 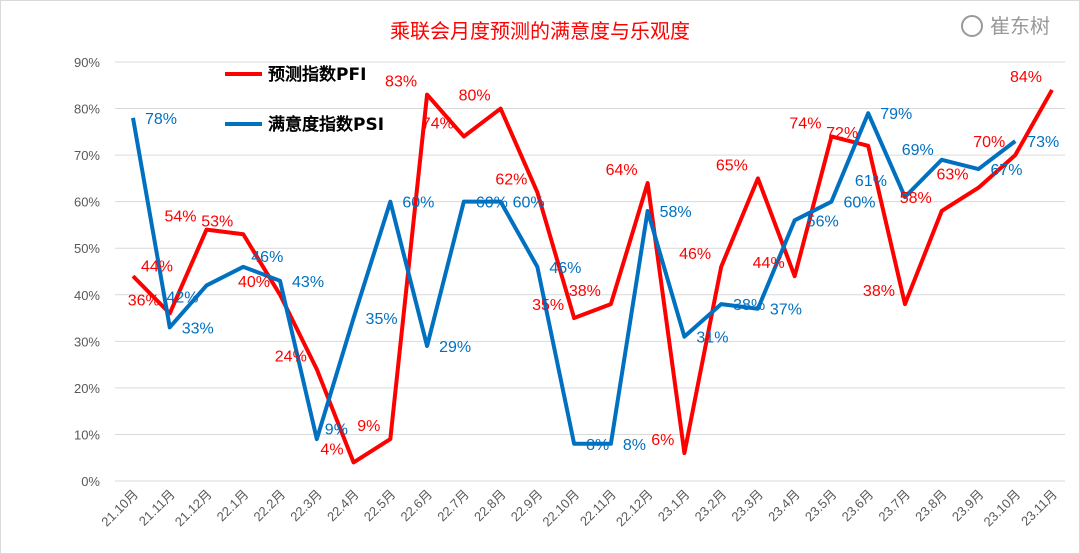 I want to click on data-label: 80%, so click(x=475, y=96).